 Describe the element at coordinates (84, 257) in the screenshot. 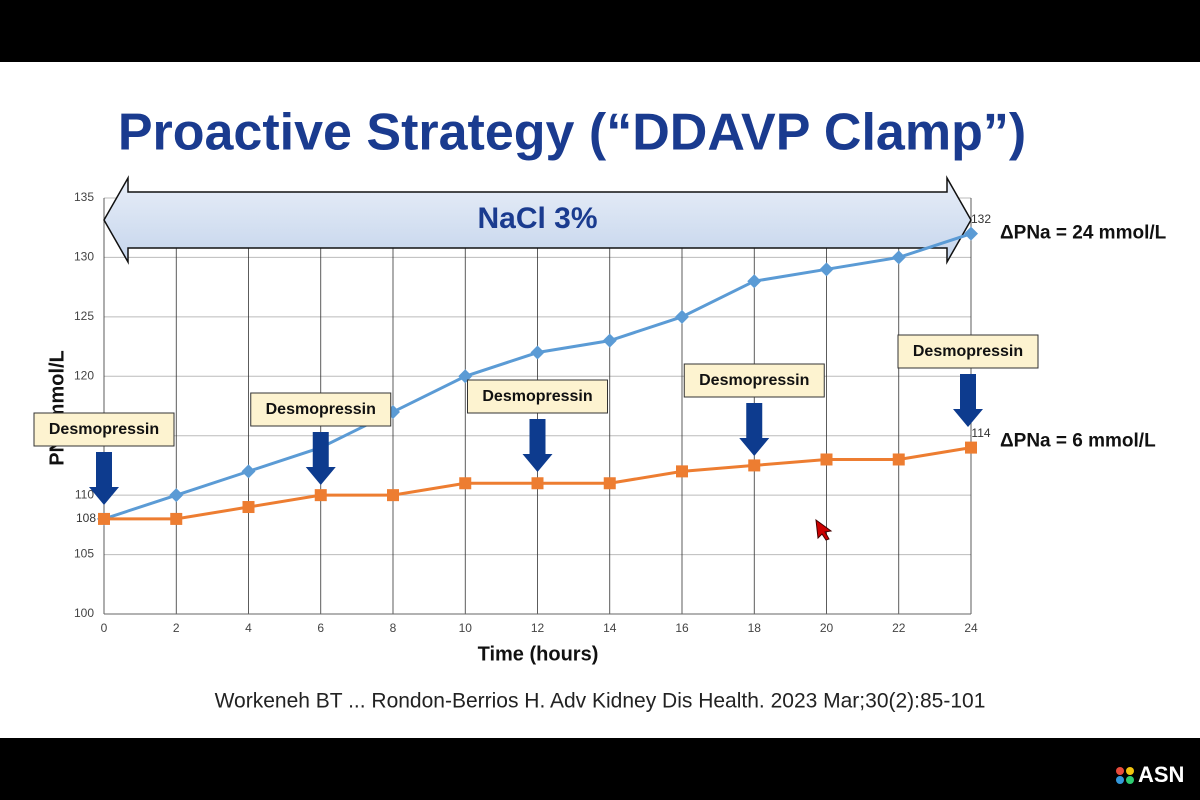

I see `y-tick-label: 130` at that location.